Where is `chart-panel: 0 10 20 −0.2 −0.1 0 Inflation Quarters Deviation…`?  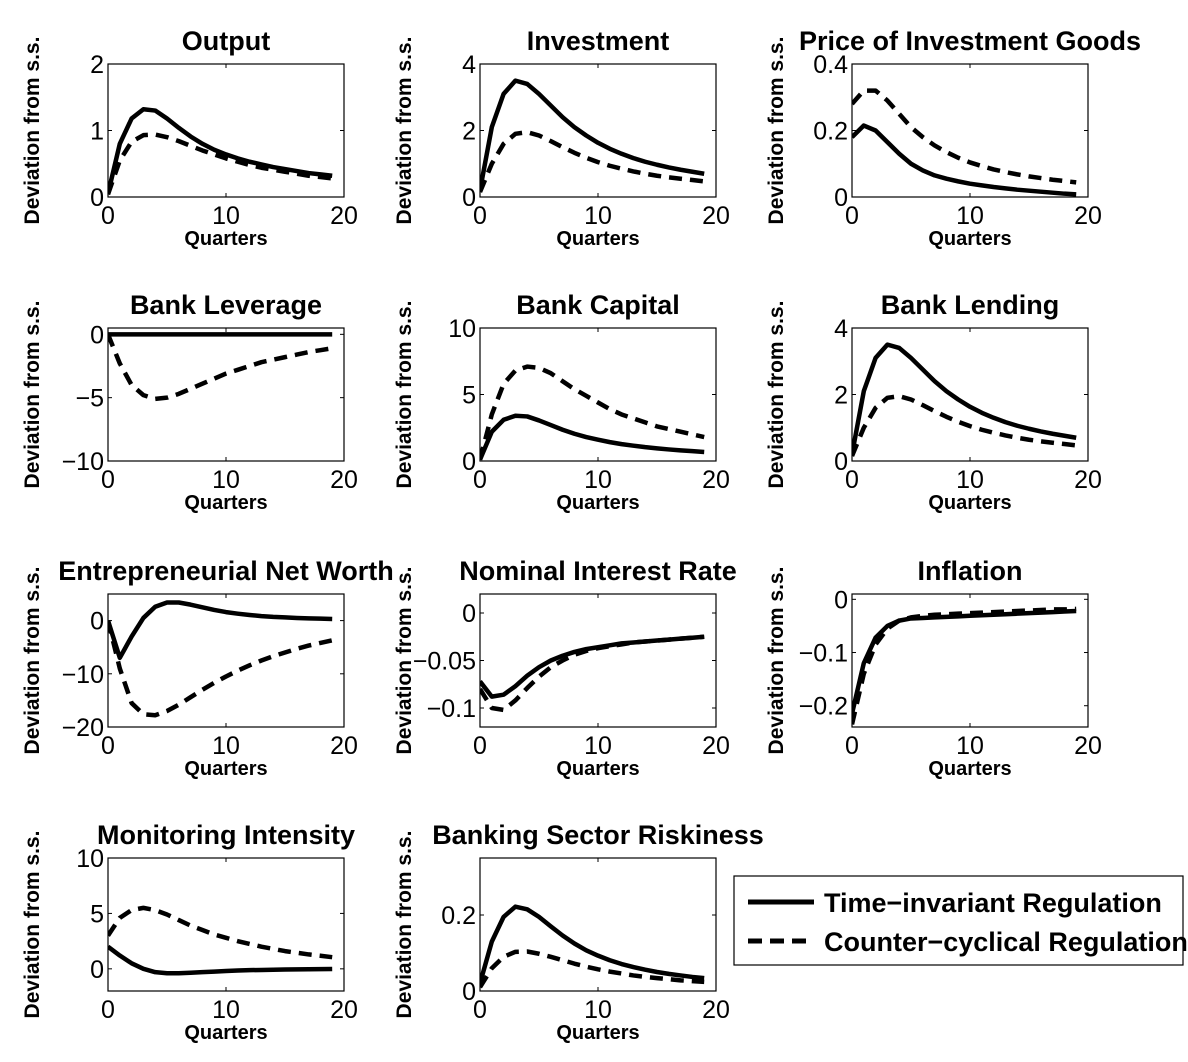
chart-panel: 0 10 20 −0.2 −0.1 0 Inflation Quarters Deviation… is located at coordinates (933, 668).